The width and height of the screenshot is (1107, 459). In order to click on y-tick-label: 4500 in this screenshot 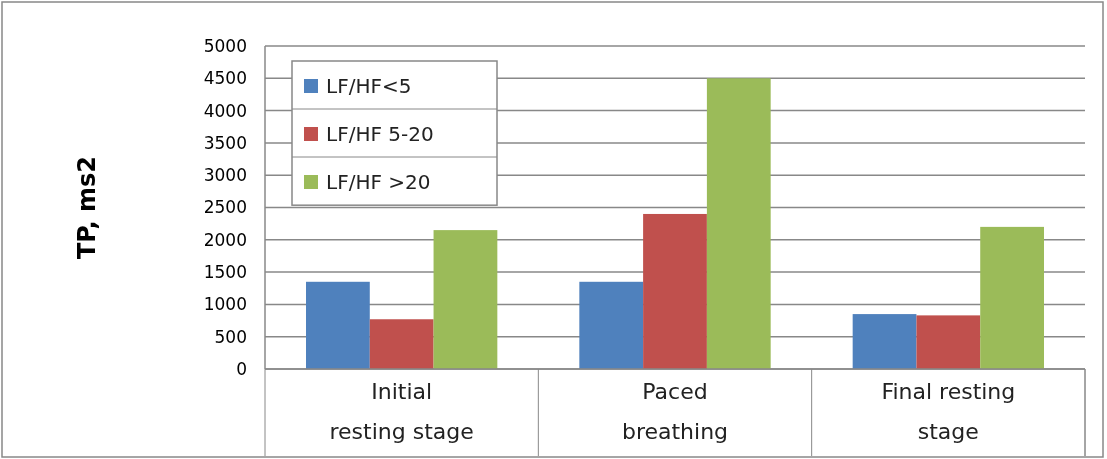, I will do `click(225, 78)`.